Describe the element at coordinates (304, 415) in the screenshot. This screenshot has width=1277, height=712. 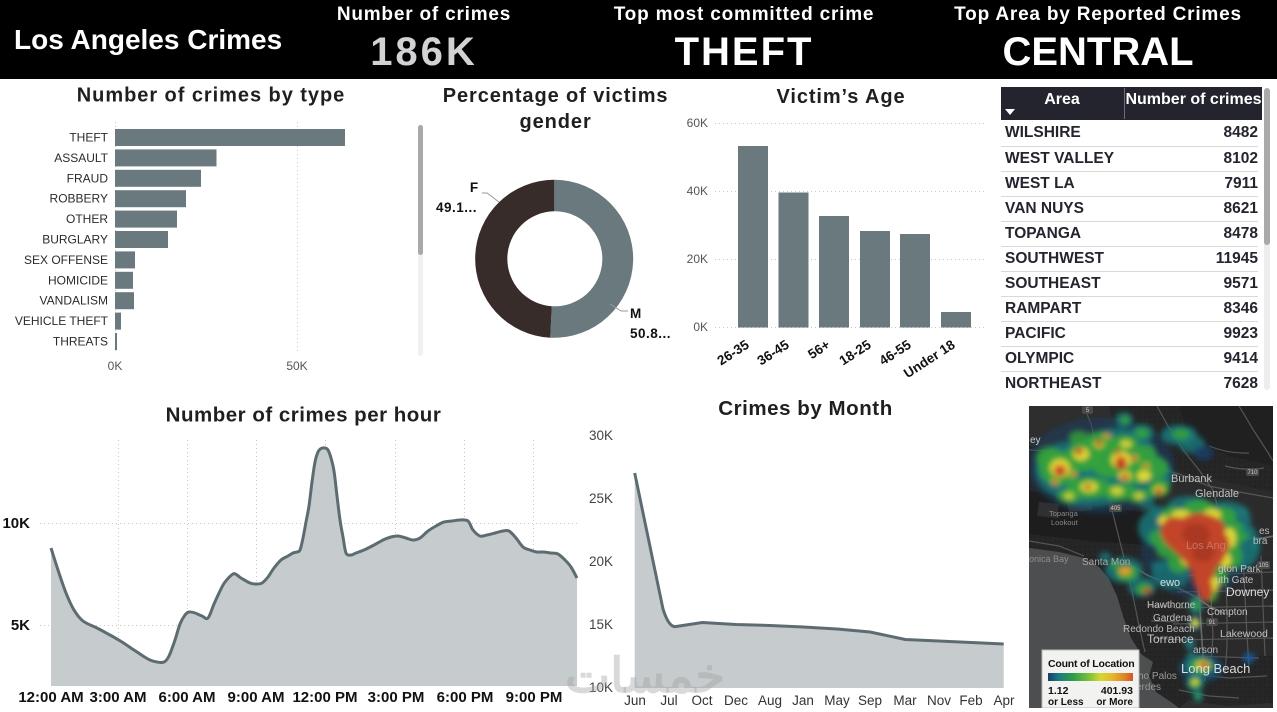
I see `svg-text: Number of crimes per hour` at that location.